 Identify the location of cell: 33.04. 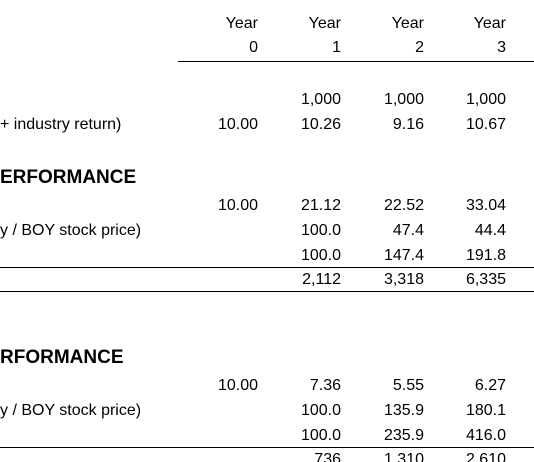
(485, 205).